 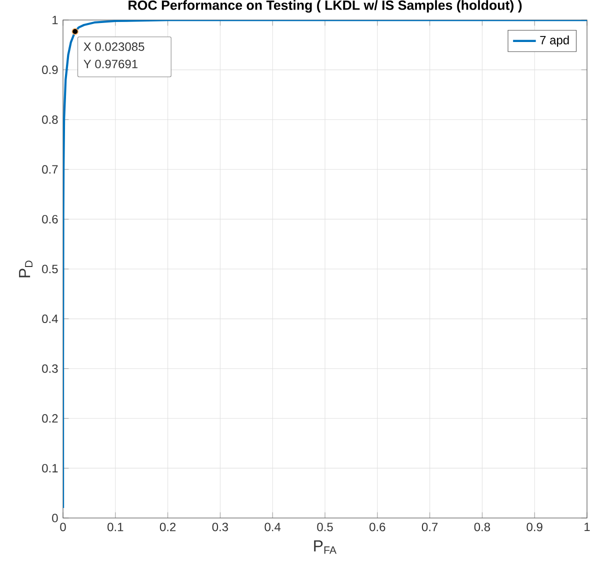 I want to click on y-tick-label: 0.1, so click(x=50, y=468).